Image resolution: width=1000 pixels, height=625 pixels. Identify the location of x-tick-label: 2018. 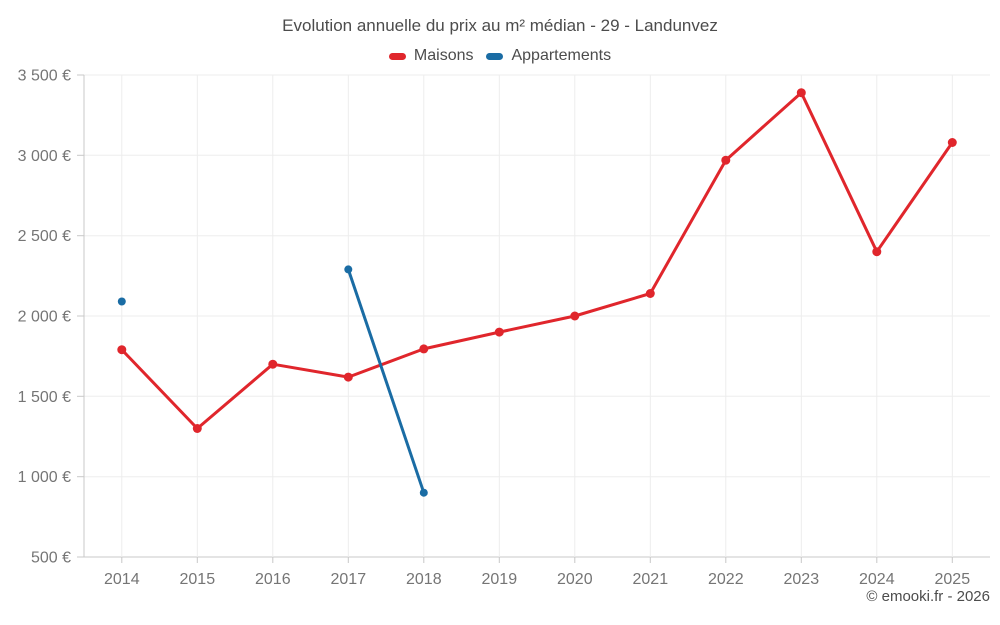
(424, 579).